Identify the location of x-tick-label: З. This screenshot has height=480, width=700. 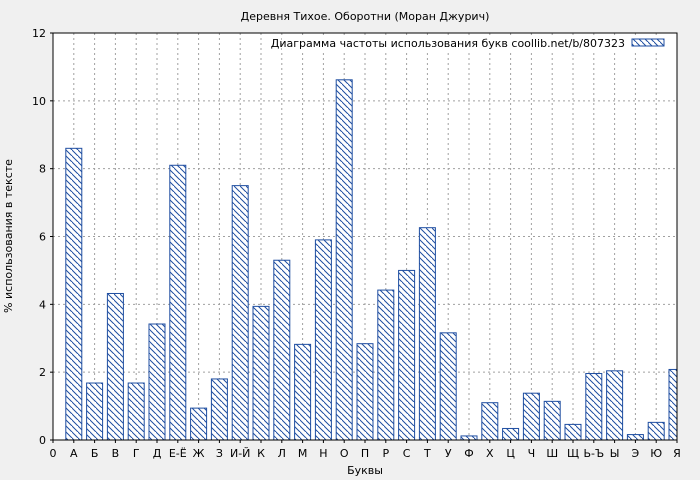
(219, 453).